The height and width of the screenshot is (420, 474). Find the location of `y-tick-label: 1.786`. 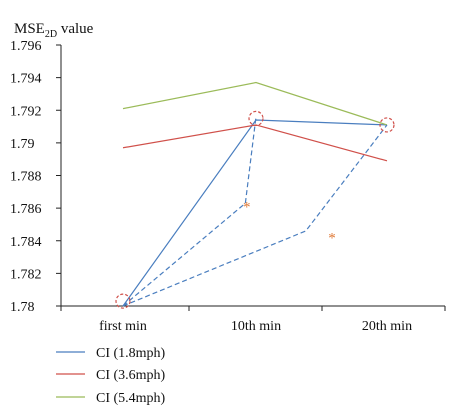

y-tick-label: 1.786 is located at coordinates (26, 209).